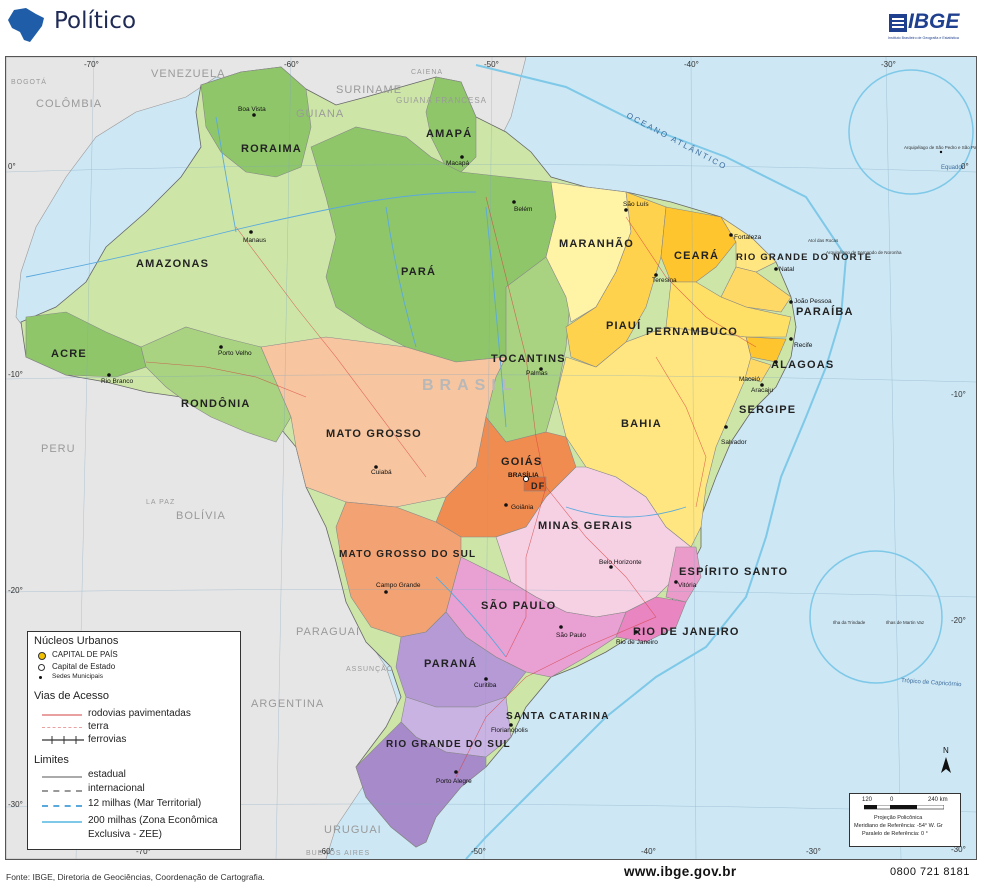 The image size is (985, 888). Describe the element at coordinates (145, 803) in the screenshot. I see `legend-mar-territorial: 12 milhas (Mar Territorial)` at that location.